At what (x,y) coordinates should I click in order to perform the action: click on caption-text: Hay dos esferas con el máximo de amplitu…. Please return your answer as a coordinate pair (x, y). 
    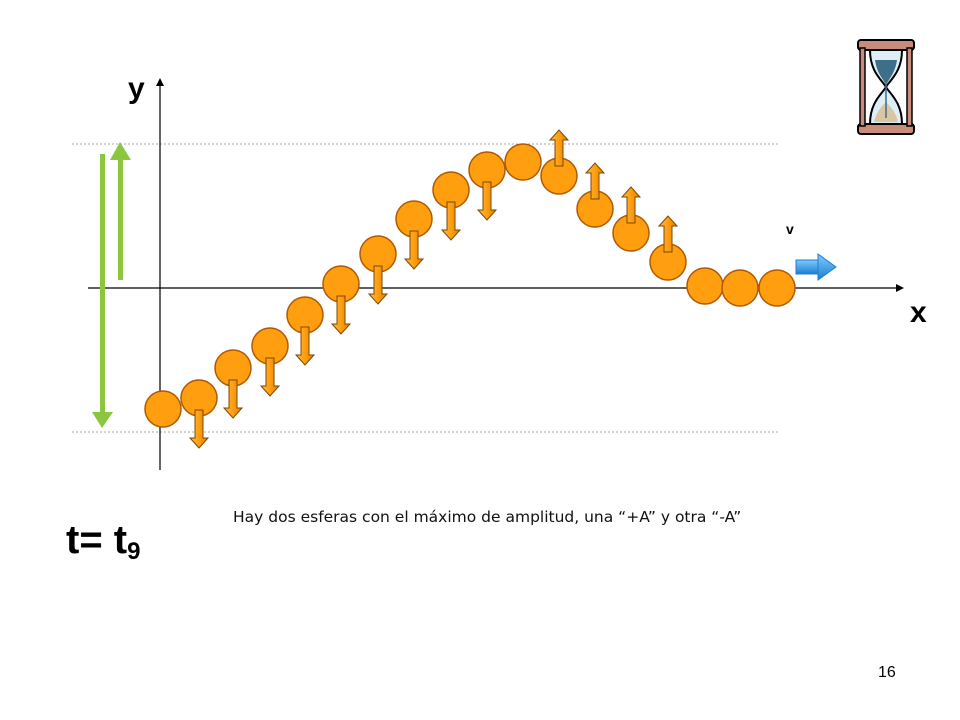
    Looking at the image, I should click on (487, 517).